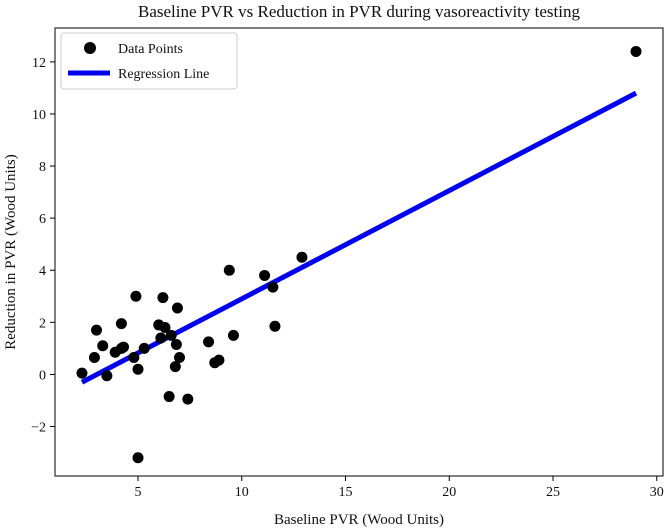 The width and height of the screenshot is (666, 531). Describe the element at coordinates (150, 49) in the screenshot. I see `legend-label-data-points: Data Points` at that location.